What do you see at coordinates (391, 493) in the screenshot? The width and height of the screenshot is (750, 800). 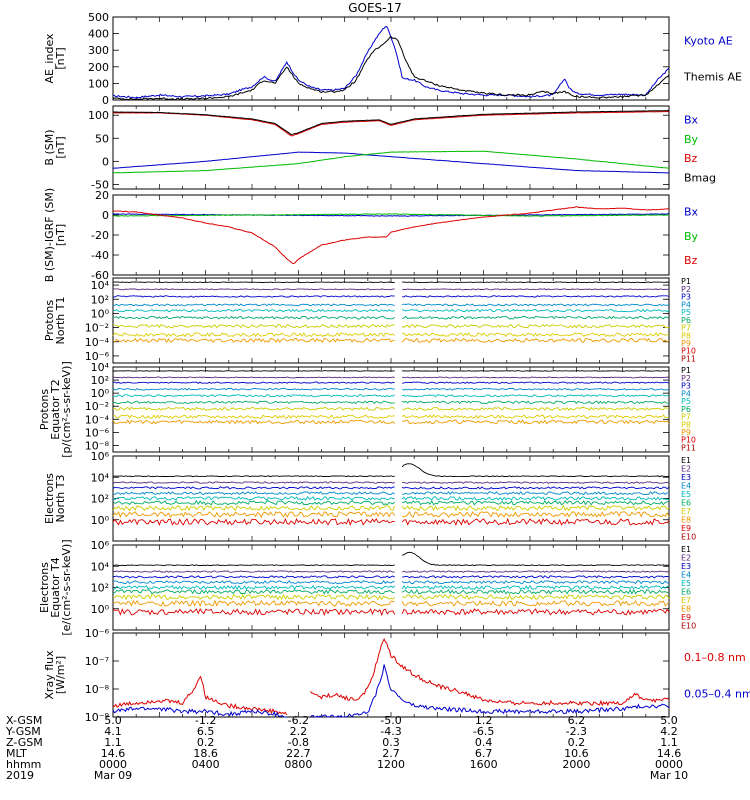 I see `flux-line-E4` at bounding box center [391, 493].